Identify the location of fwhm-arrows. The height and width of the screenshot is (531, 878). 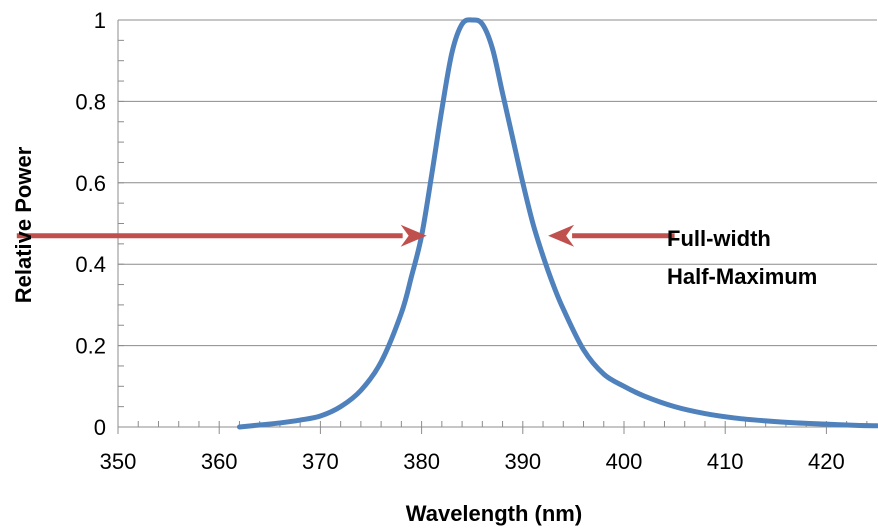
(345, 235).